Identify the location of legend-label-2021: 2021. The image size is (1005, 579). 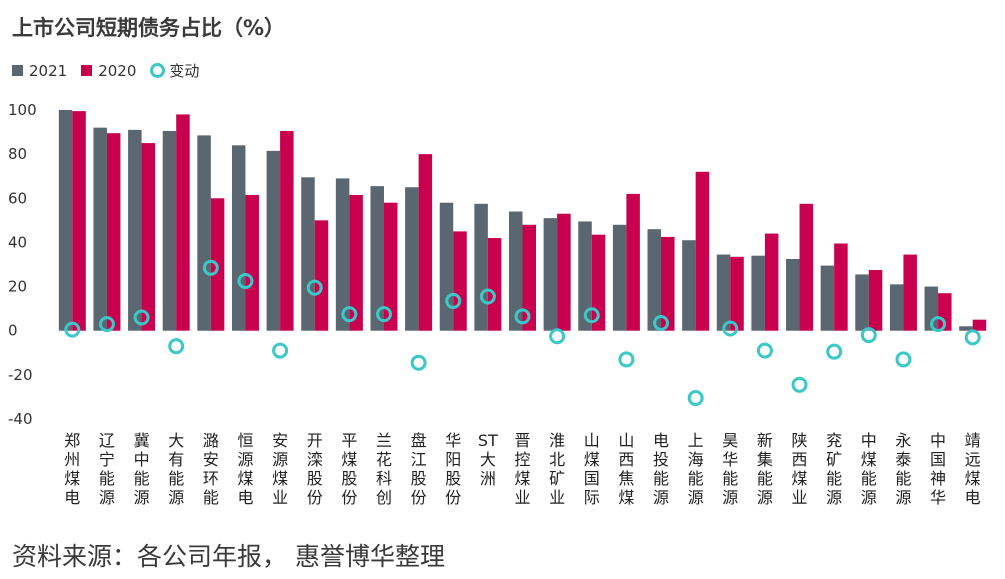
(48, 70).